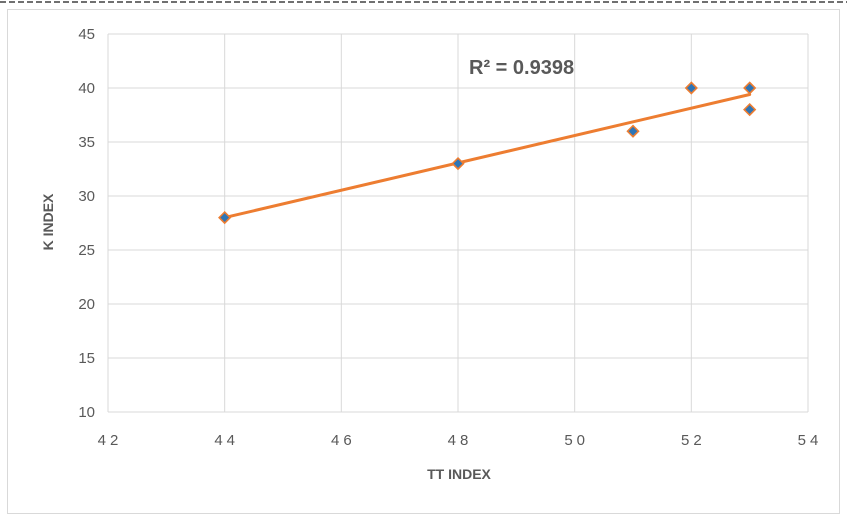 This screenshot has width=847, height=516. I want to click on x-tick-label: 42, so click(110, 440).